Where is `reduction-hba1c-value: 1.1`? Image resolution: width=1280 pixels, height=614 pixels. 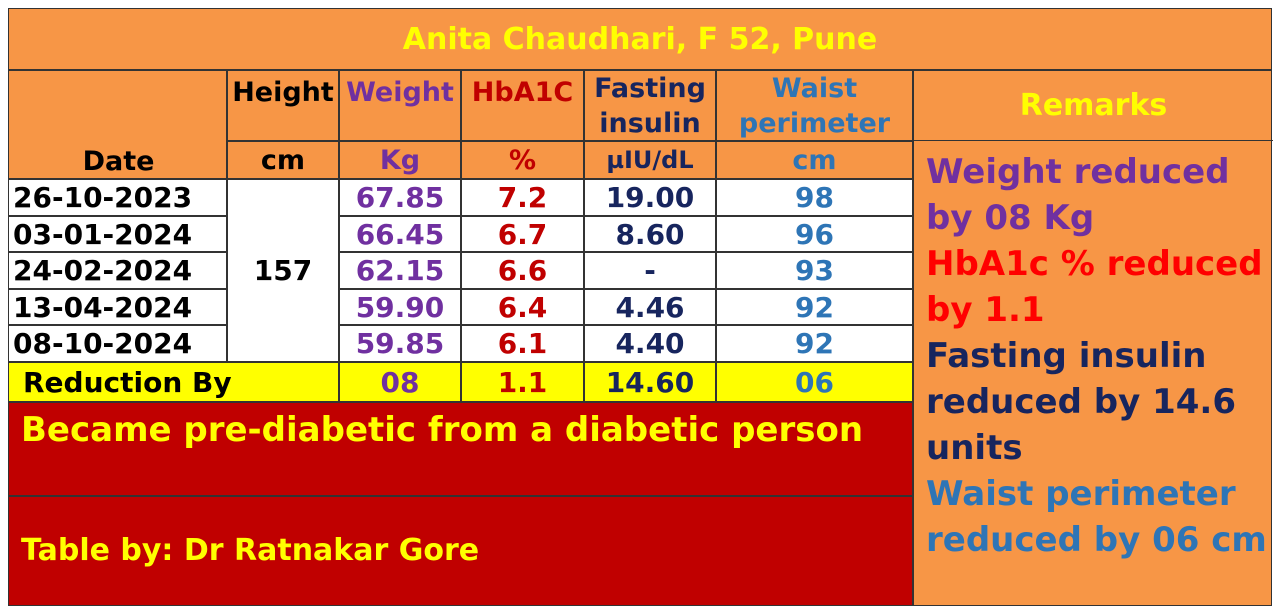
reduction-hba1c-value: 1.1 is located at coordinates (522, 382).